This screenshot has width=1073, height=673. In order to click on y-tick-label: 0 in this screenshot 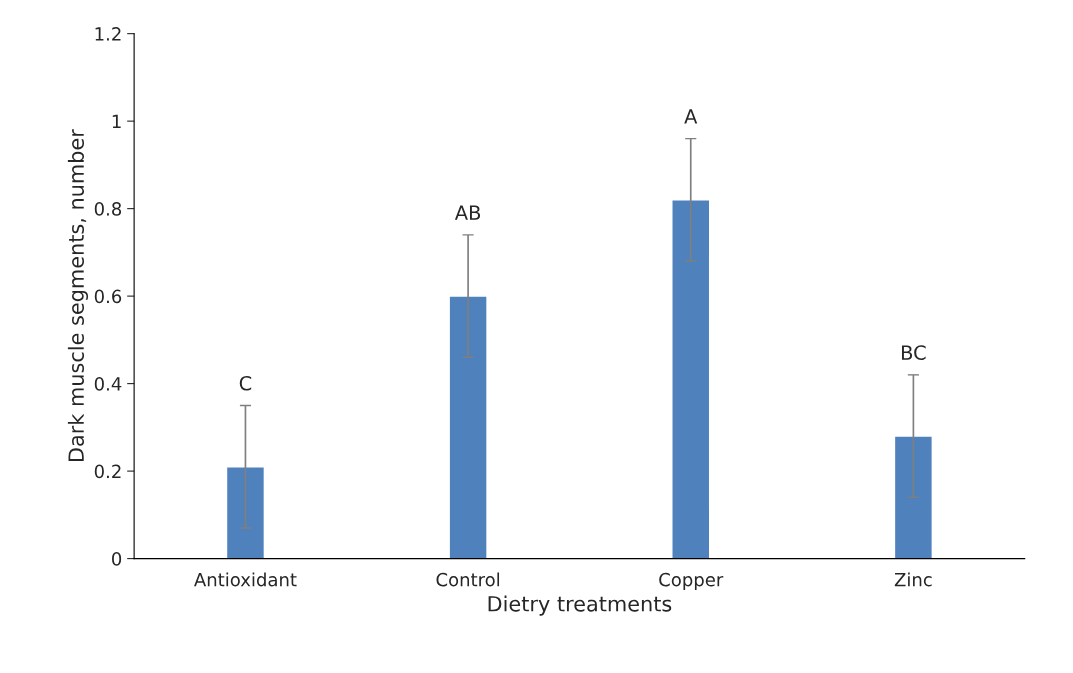, I will do `click(117, 559)`.